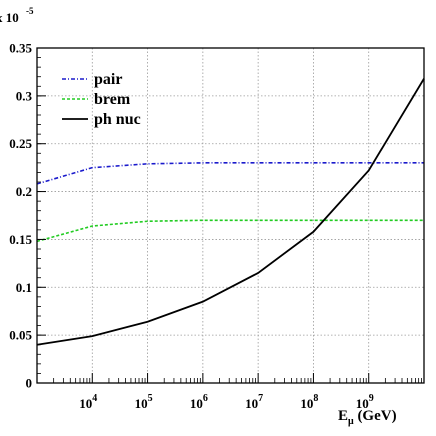  I want to click on x-tick-label: 10⁶, so click(199, 402).